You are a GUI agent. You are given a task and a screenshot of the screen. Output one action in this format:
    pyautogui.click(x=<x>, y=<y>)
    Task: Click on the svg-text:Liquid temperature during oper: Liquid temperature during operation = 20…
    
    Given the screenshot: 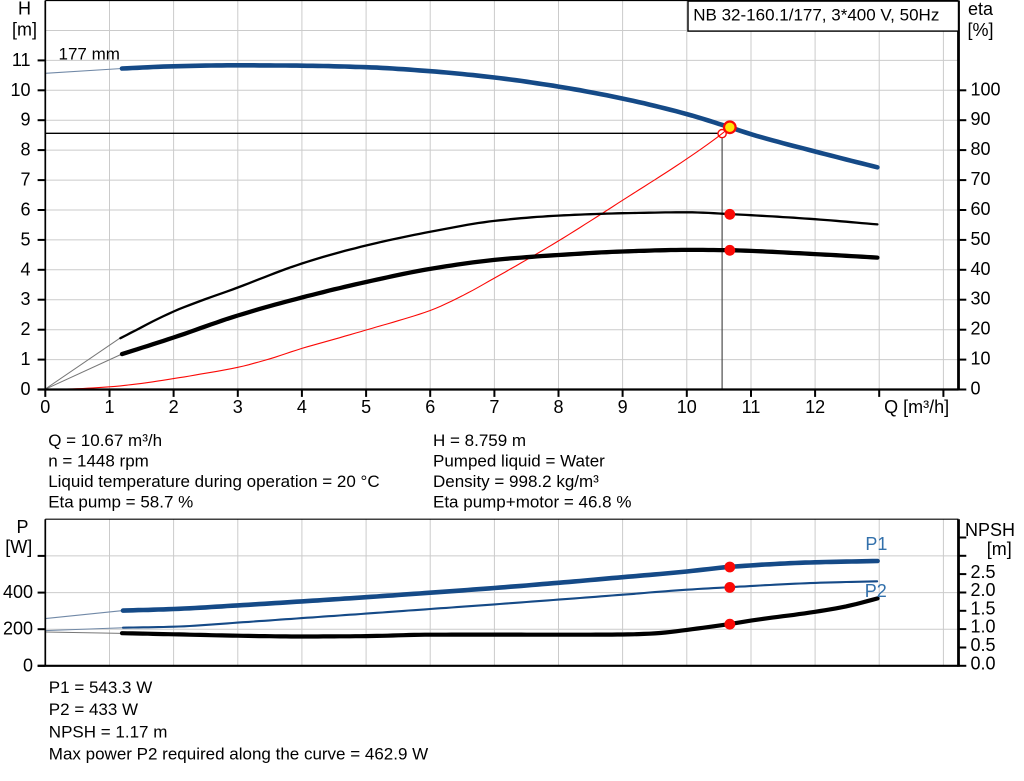 What is the action you would take?
    pyautogui.click(x=213, y=481)
    